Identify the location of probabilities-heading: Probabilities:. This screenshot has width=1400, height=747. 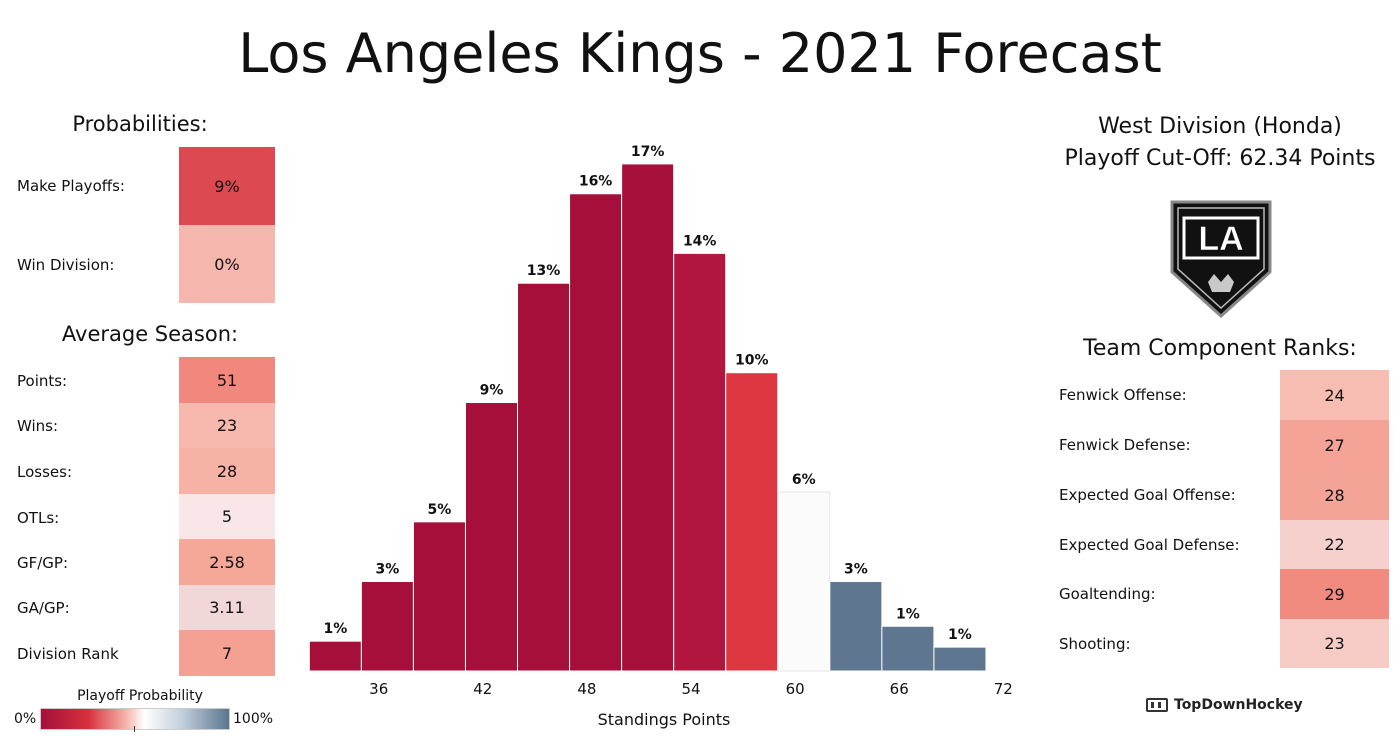
(140, 124).